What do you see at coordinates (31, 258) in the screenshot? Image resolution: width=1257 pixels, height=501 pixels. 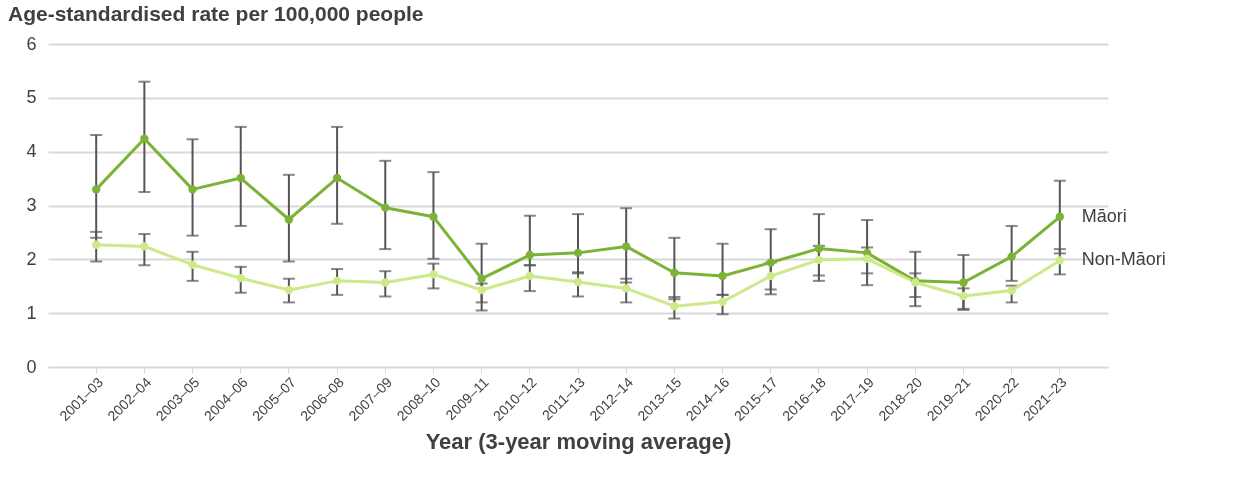 I see `y-tick-label: 2` at bounding box center [31, 258].